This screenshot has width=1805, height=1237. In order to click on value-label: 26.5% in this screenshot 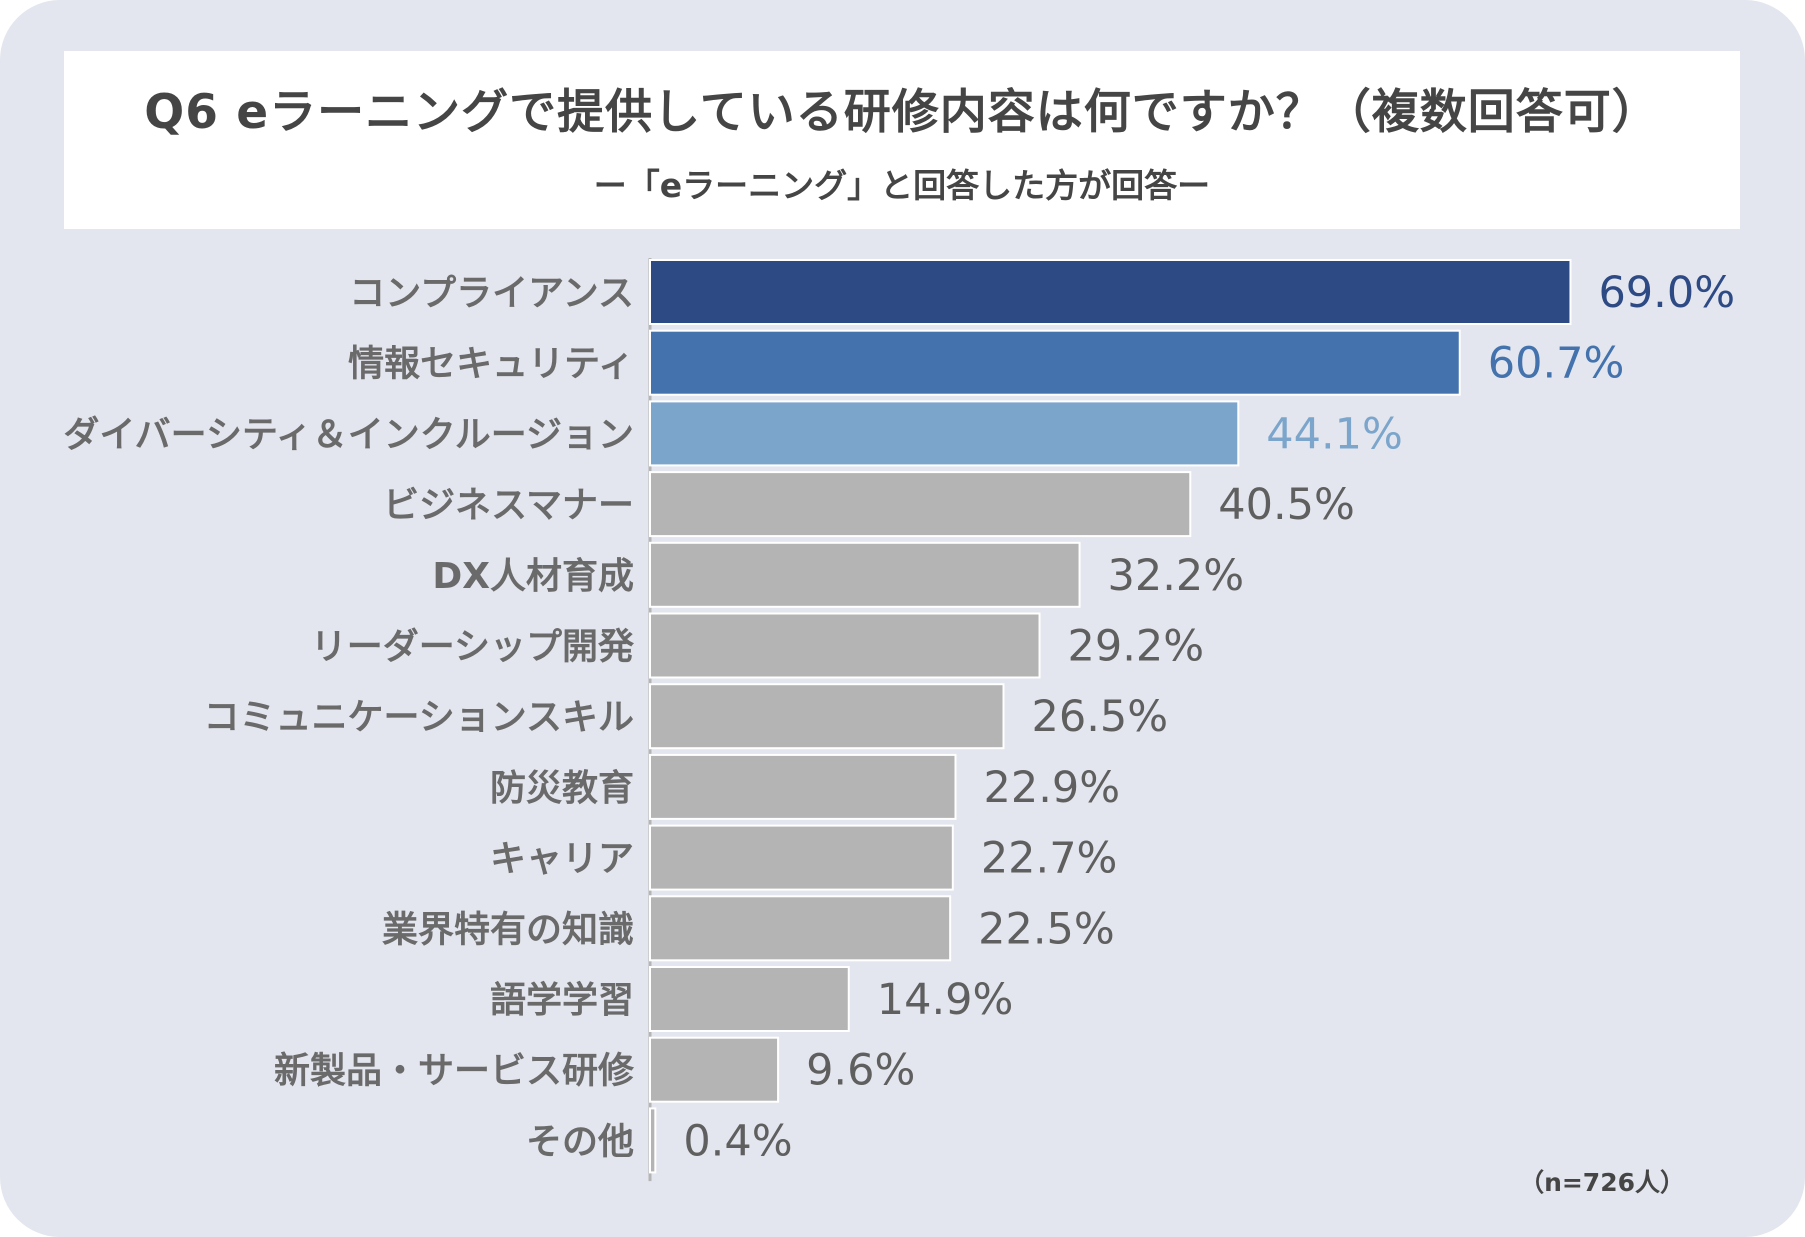, I will do `click(1100, 717)`.